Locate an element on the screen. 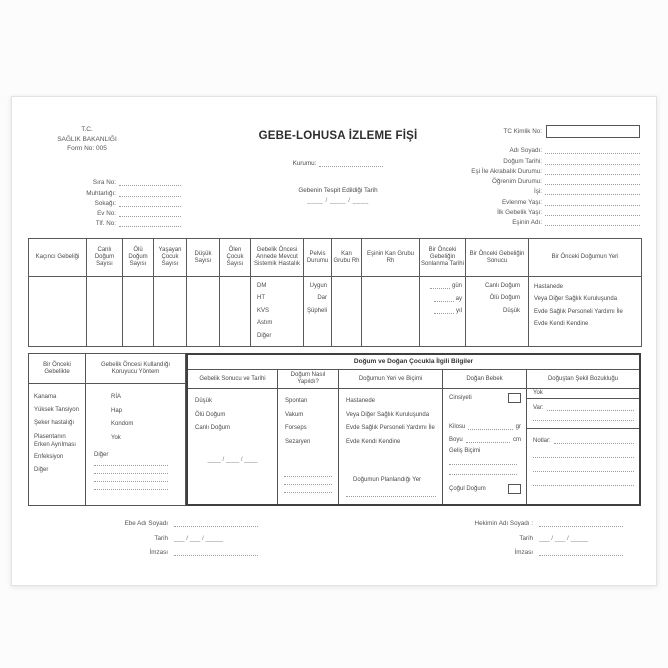  ebe-name-line is located at coordinates (216, 523).